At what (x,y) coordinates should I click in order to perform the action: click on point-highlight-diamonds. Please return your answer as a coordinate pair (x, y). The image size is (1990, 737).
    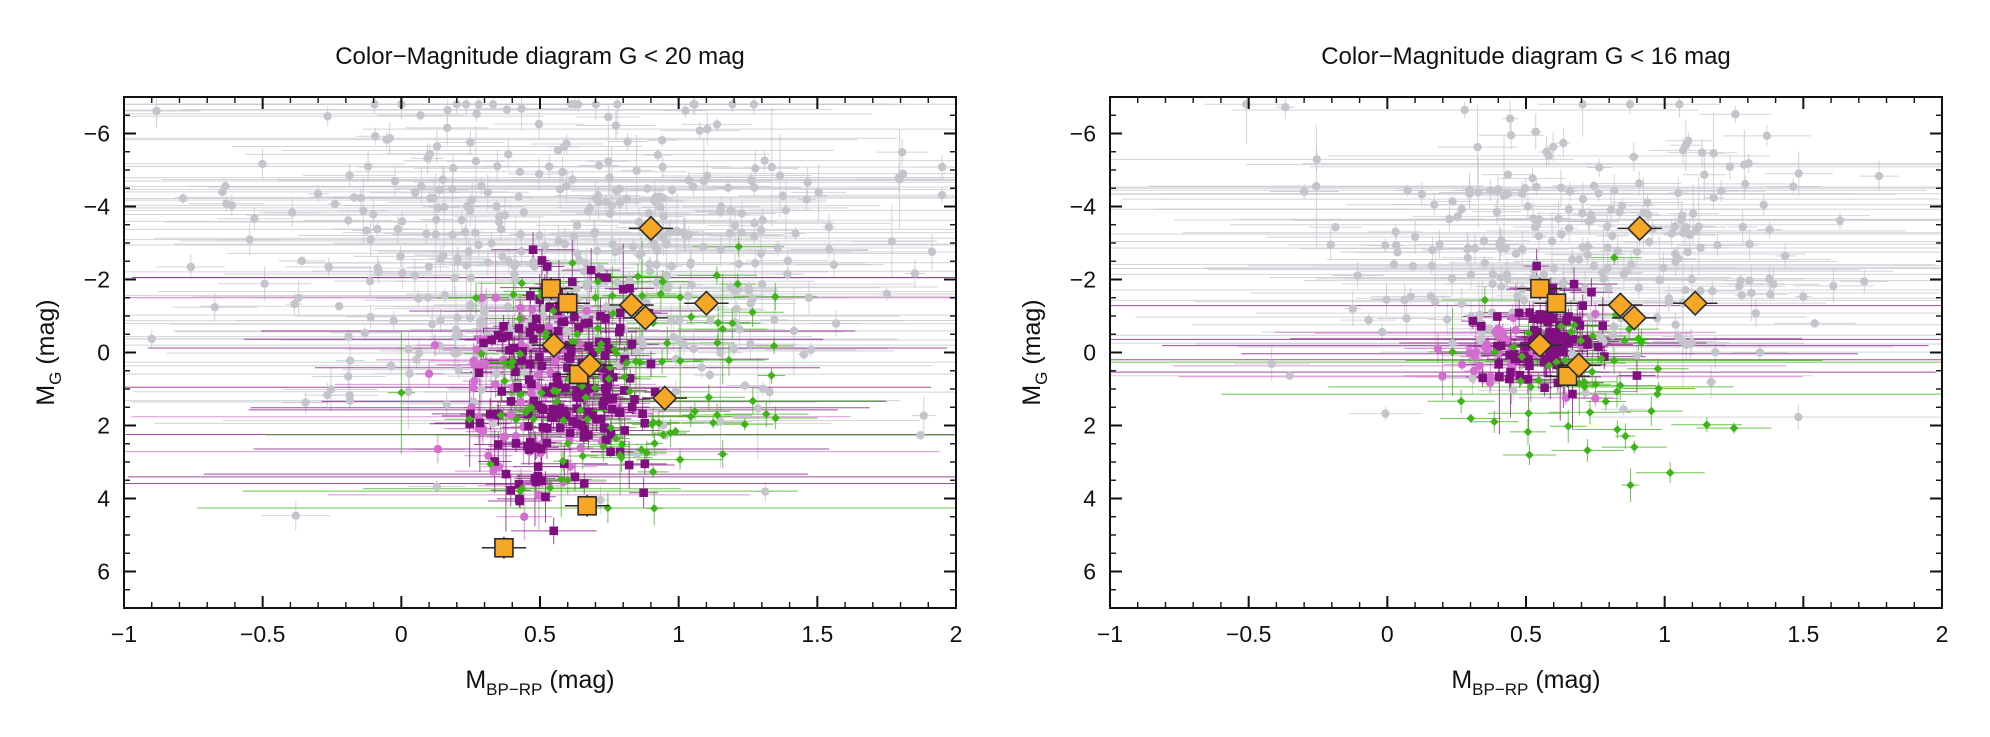
    Looking at the image, I should click on (554, 345).